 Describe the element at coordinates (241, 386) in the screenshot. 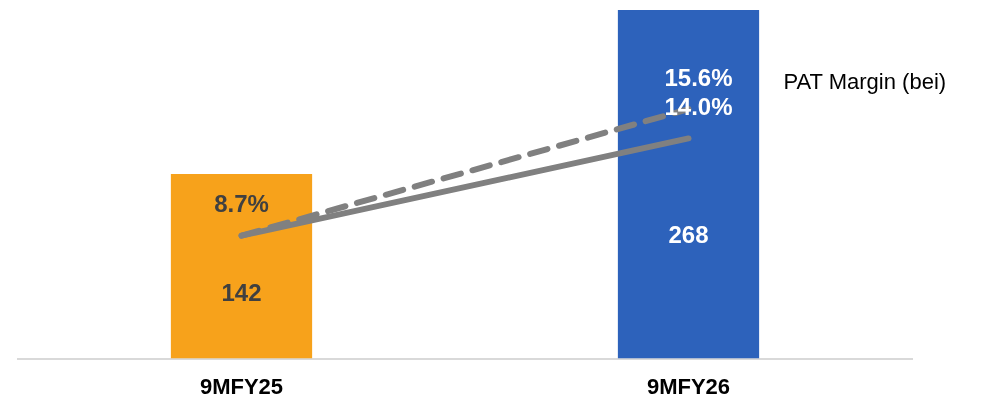

I see `x-tick-label: 9MFY25` at that location.